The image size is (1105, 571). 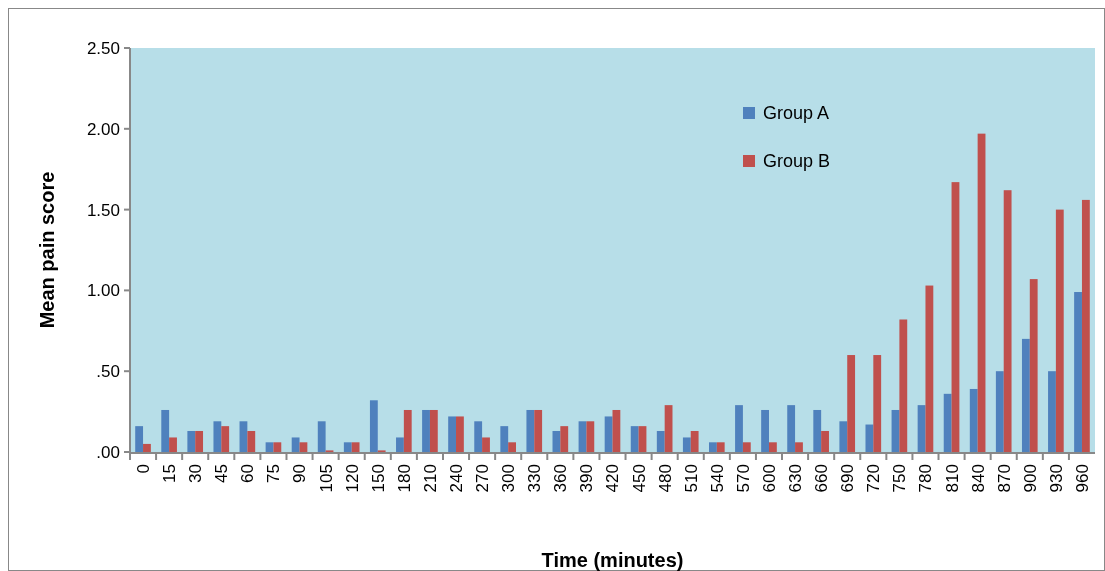 What do you see at coordinates (822, 478) in the screenshot?
I see `x-tick-label: 660` at bounding box center [822, 478].